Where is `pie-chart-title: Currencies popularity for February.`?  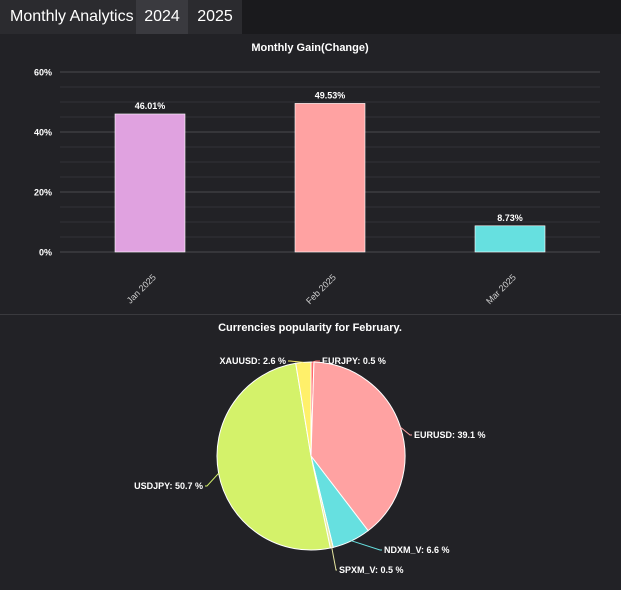
pie-chart-title: Currencies popularity for February. is located at coordinates (310, 328).